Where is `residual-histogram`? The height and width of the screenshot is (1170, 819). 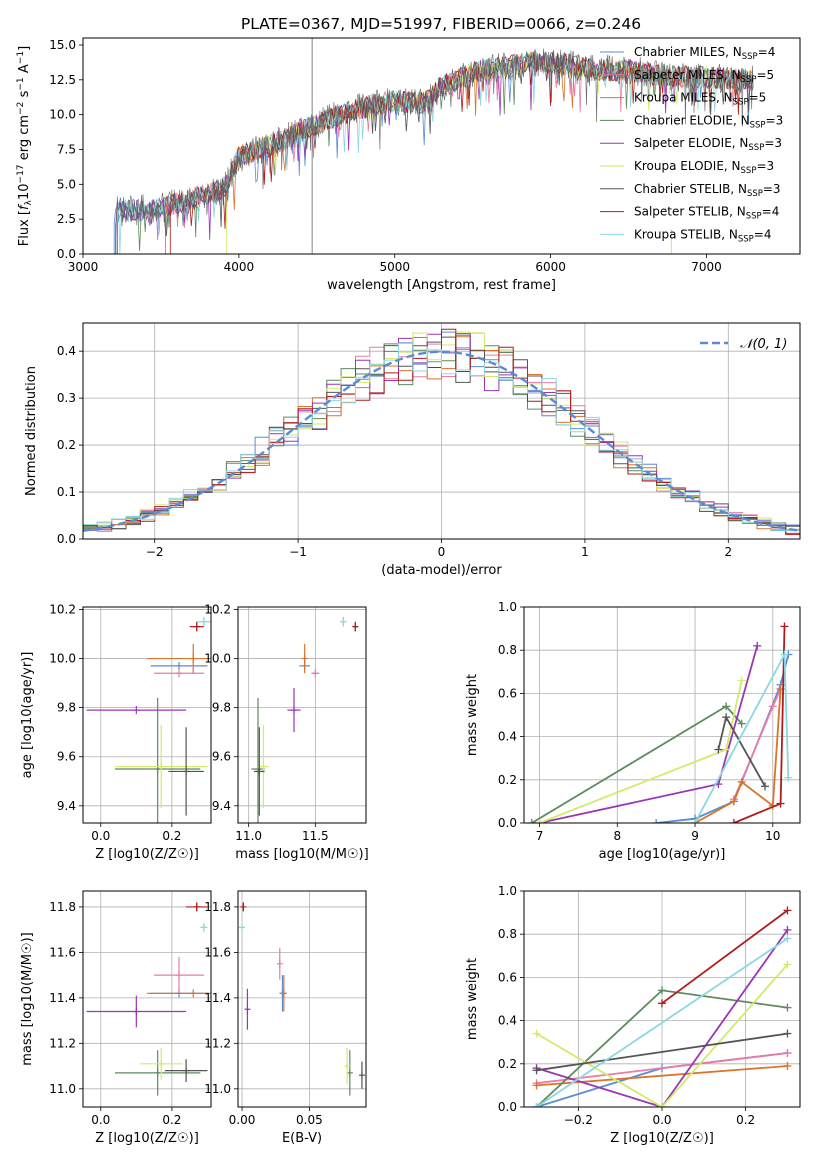 residual-histogram is located at coordinates (441, 439).